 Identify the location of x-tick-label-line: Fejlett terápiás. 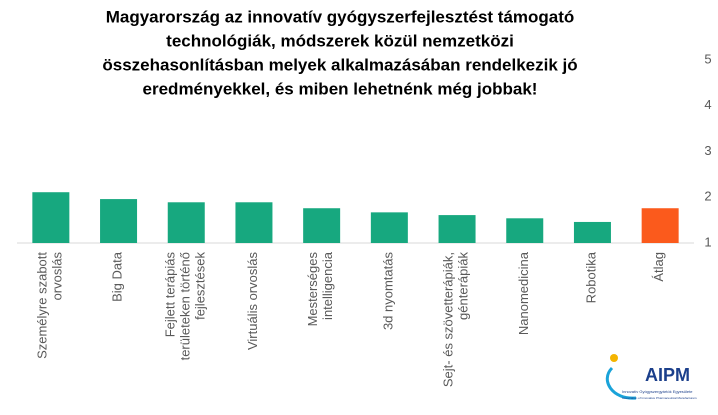
(170, 295).